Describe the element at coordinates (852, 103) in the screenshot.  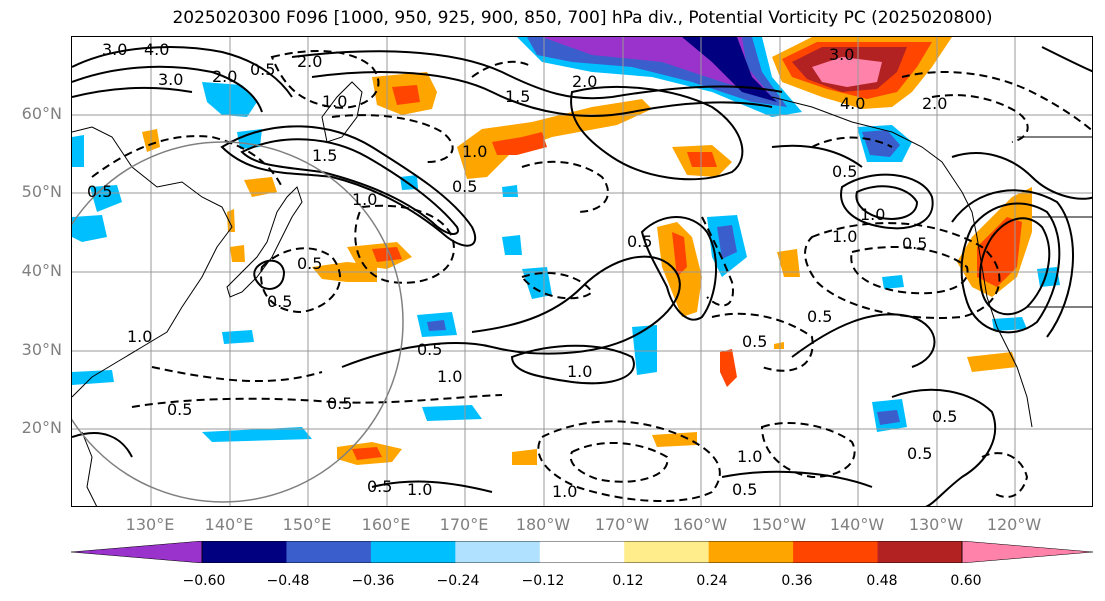
I see `contour-label: 4.0` at that location.